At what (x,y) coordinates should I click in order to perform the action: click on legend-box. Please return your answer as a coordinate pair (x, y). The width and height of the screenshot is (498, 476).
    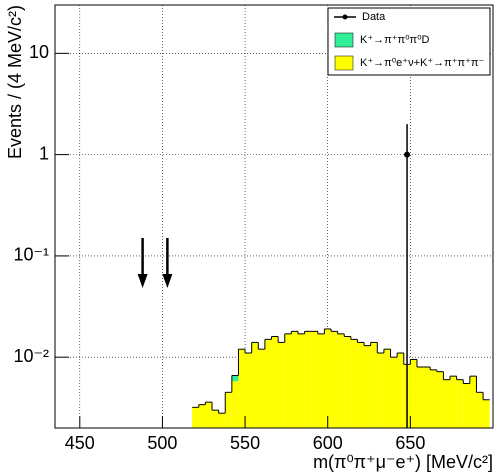
    Looking at the image, I should click on (409, 41).